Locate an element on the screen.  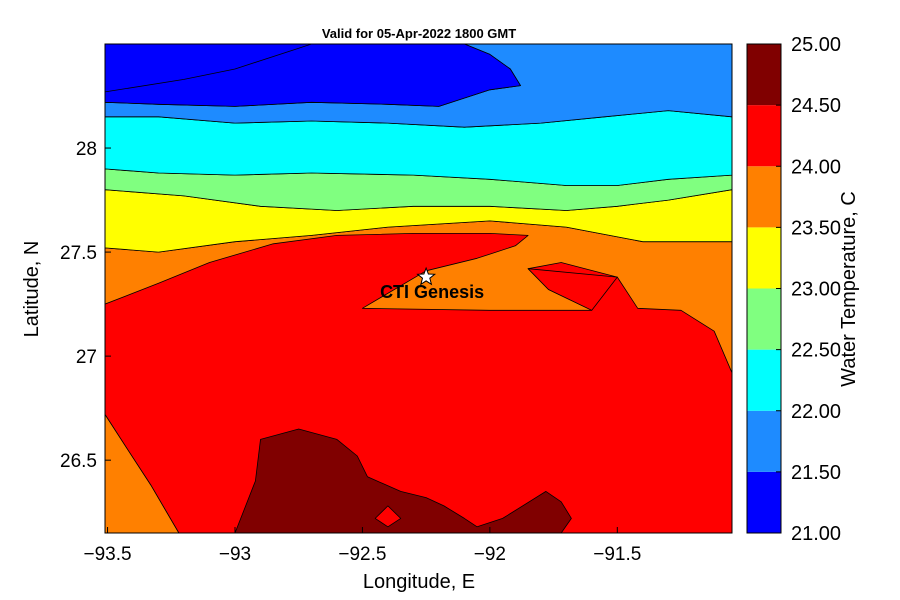
contour-lines is located at coordinates (208, 68).